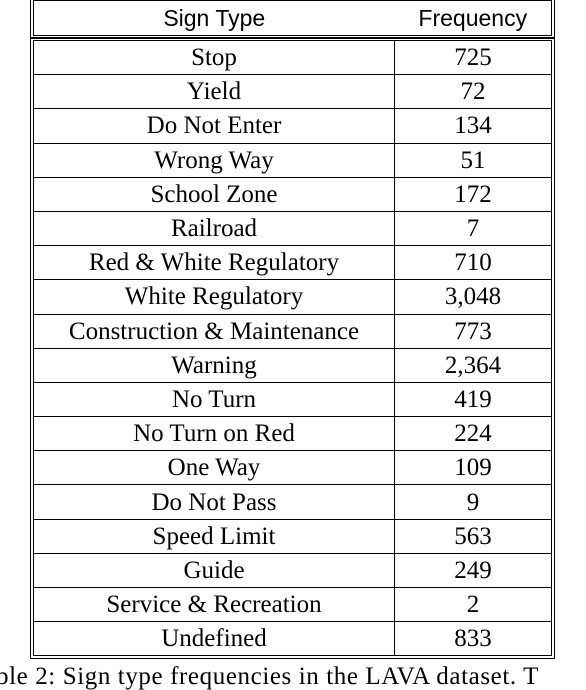 This screenshot has width=586, height=690. Describe the element at coordinates (214, 502) in the screenshot. I see `sign-type-cell: Do Not Pass` at that location.